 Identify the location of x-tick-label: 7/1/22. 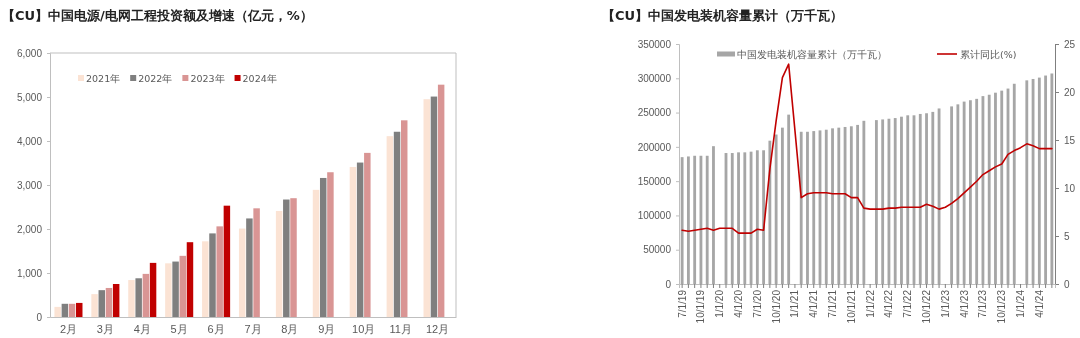
(908, 303).